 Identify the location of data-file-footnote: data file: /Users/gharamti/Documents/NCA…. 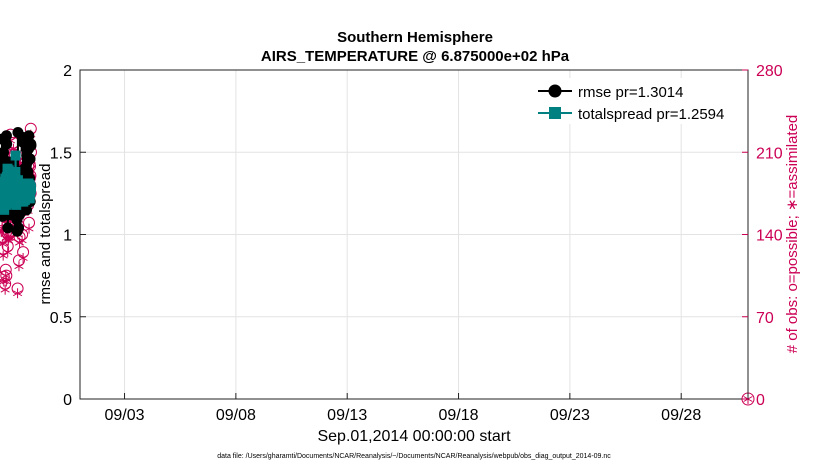
(414, 456).